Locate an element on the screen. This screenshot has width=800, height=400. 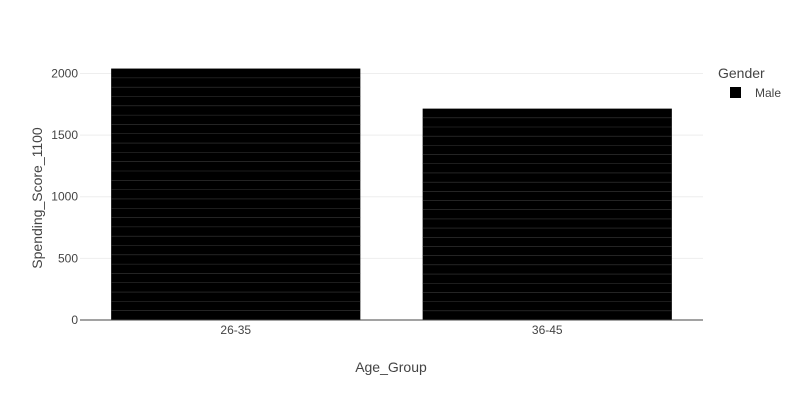
x-tick-label: 26-35 is located at coordinates (235, 330).